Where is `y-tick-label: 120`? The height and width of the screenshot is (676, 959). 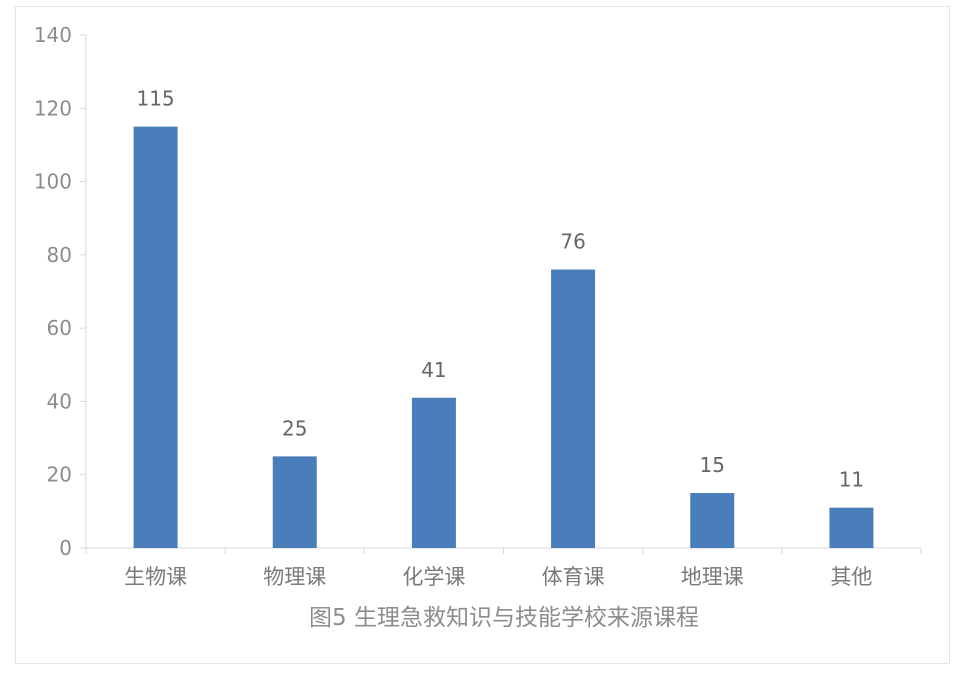
y-tick-label: 120 is located at coordinates (53, 108).